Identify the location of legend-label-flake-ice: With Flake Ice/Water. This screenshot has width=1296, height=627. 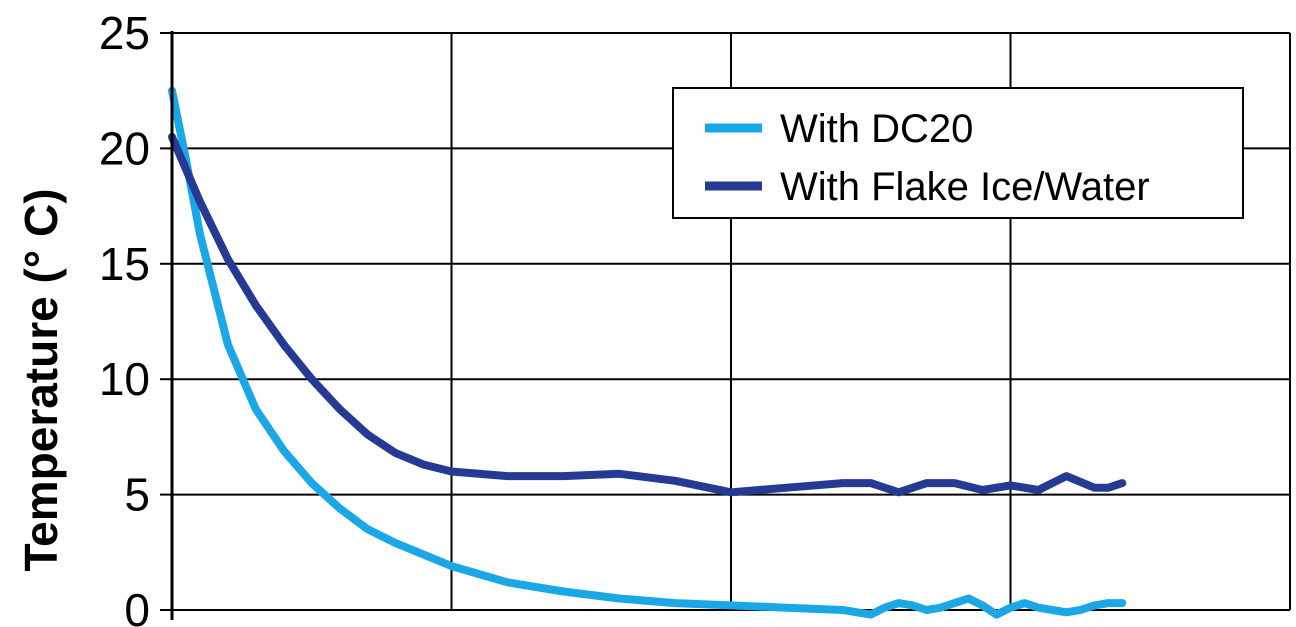
(965, 187).